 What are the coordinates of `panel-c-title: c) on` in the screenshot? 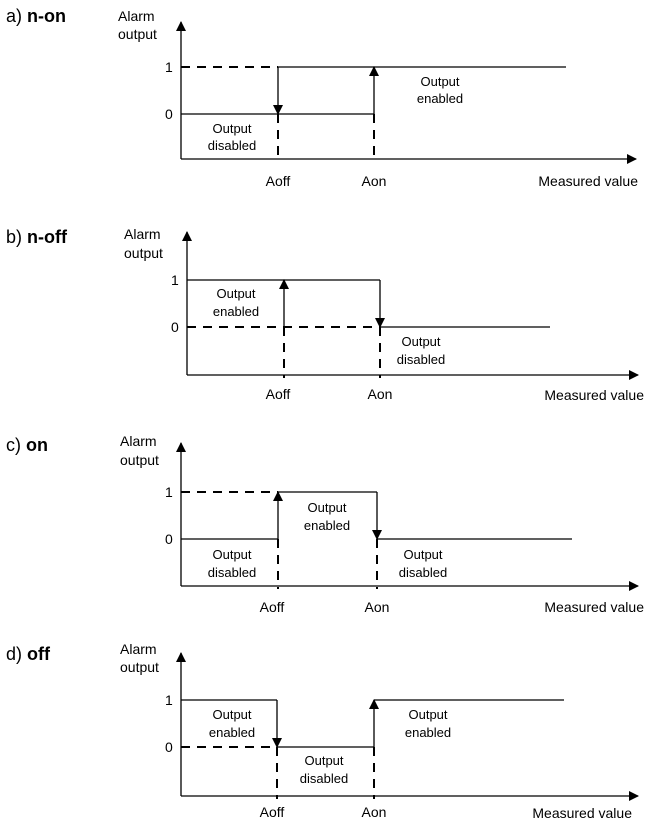 It's located at (27, 445).